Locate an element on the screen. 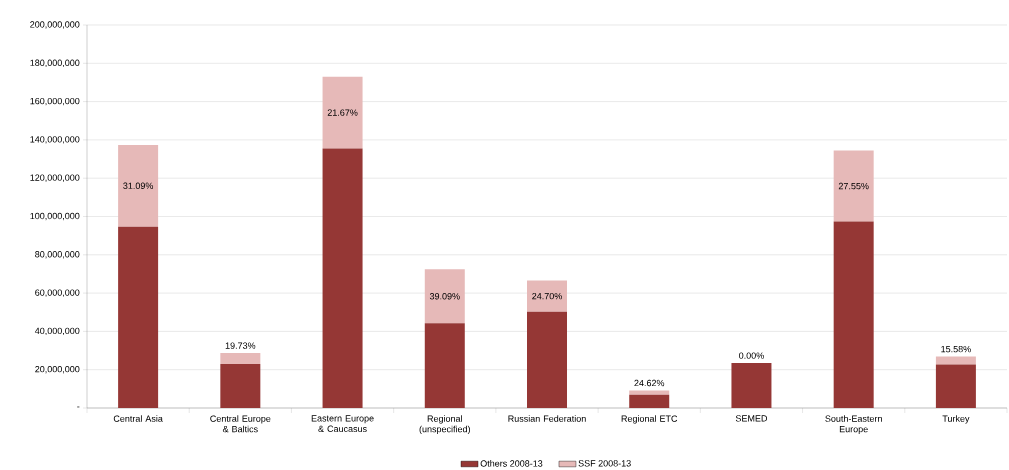  annotation: 0.00% is located at coordinates (751, 355).